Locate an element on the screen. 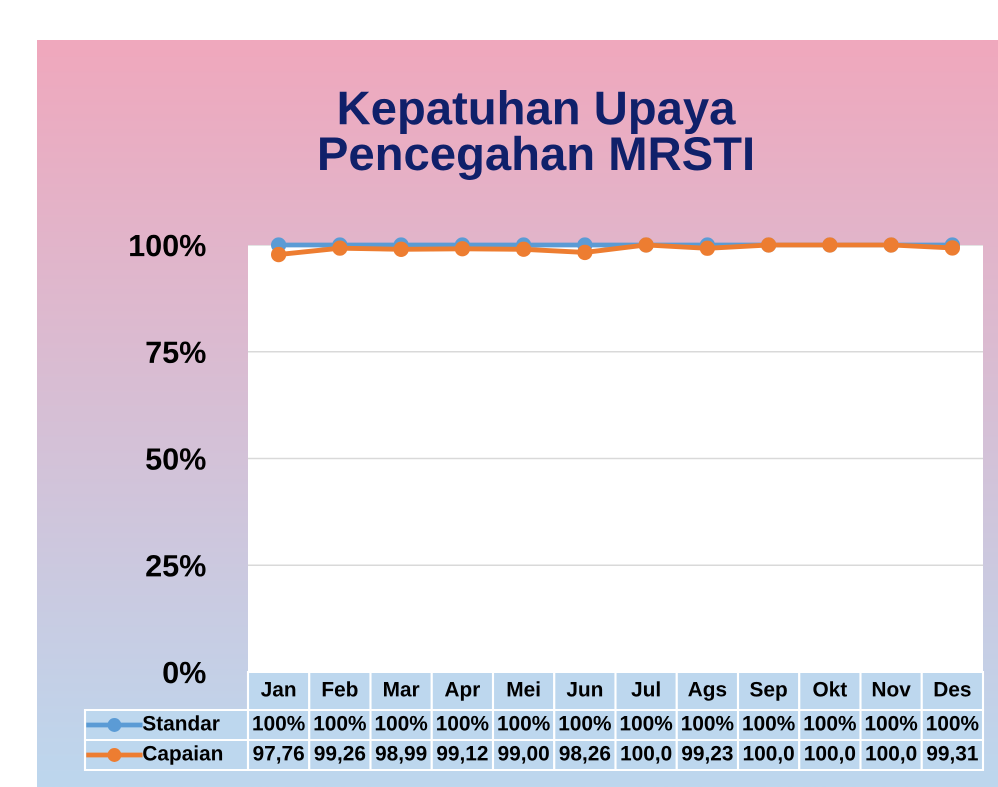 Image resolution: width=998 pixels, height=787 pixels. x-tick-label: Feb is located at coordinates (340, 689).